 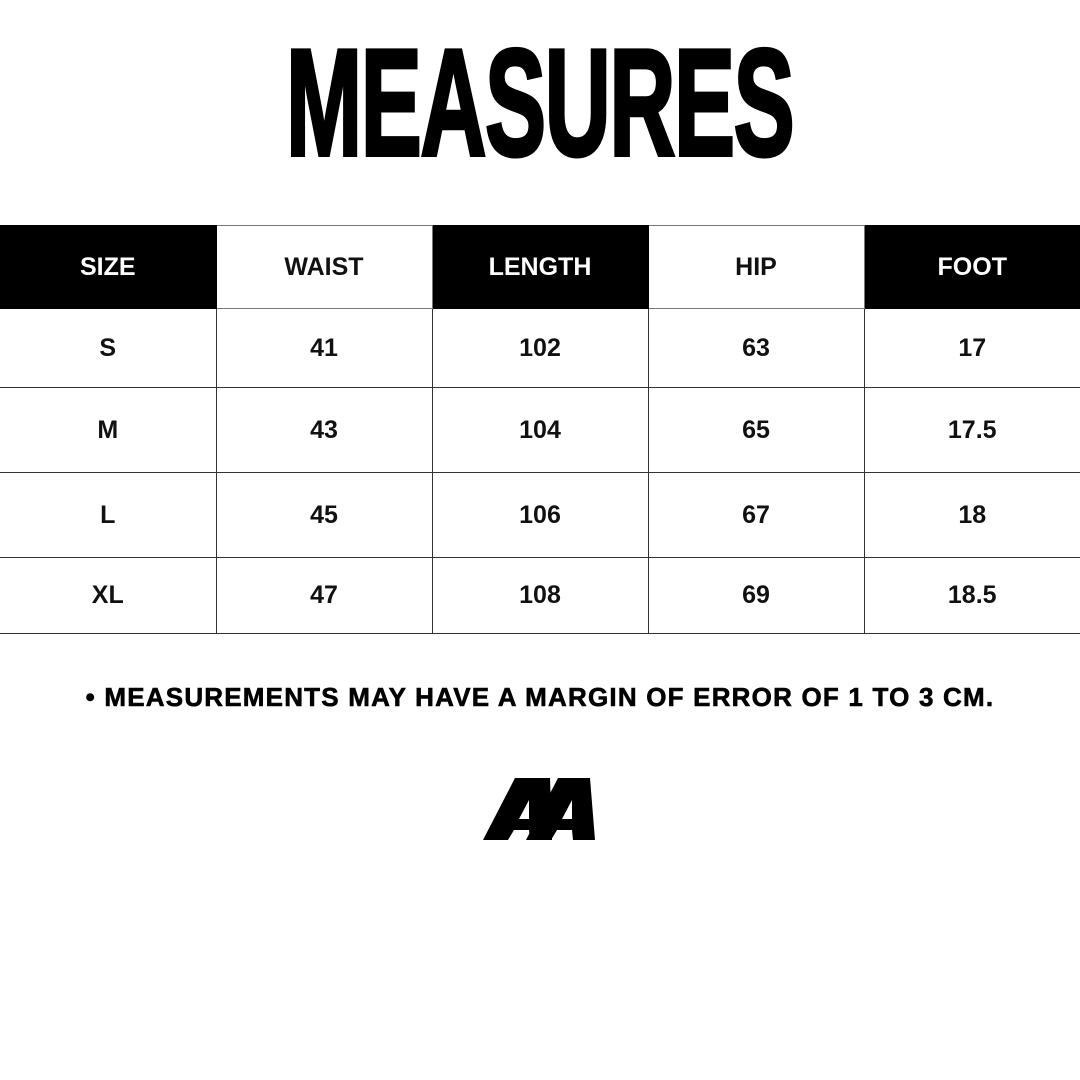 What do you see at coordinates (756, 595) in the screenshot?
I see `cell-hip: 69` at bounding box center [756, 595].